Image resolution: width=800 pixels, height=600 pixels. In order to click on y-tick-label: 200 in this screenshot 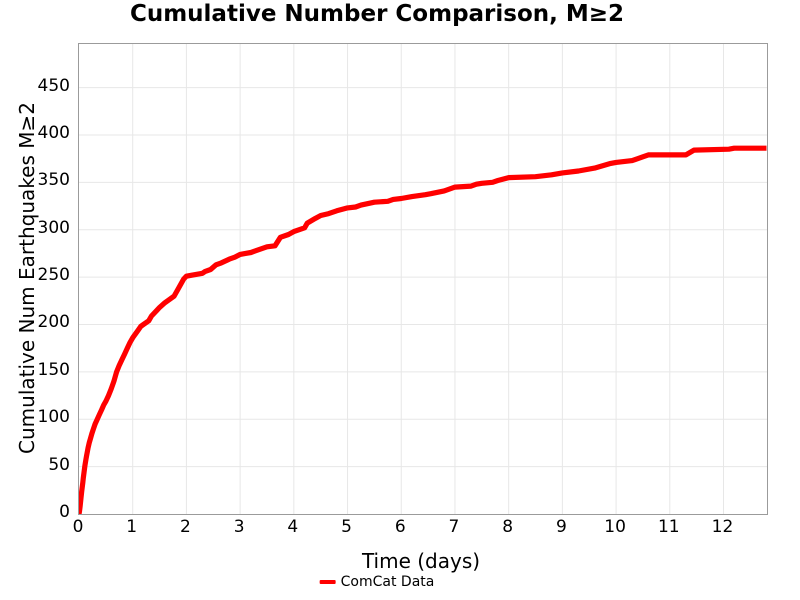, I will do `click(53, 322)`.